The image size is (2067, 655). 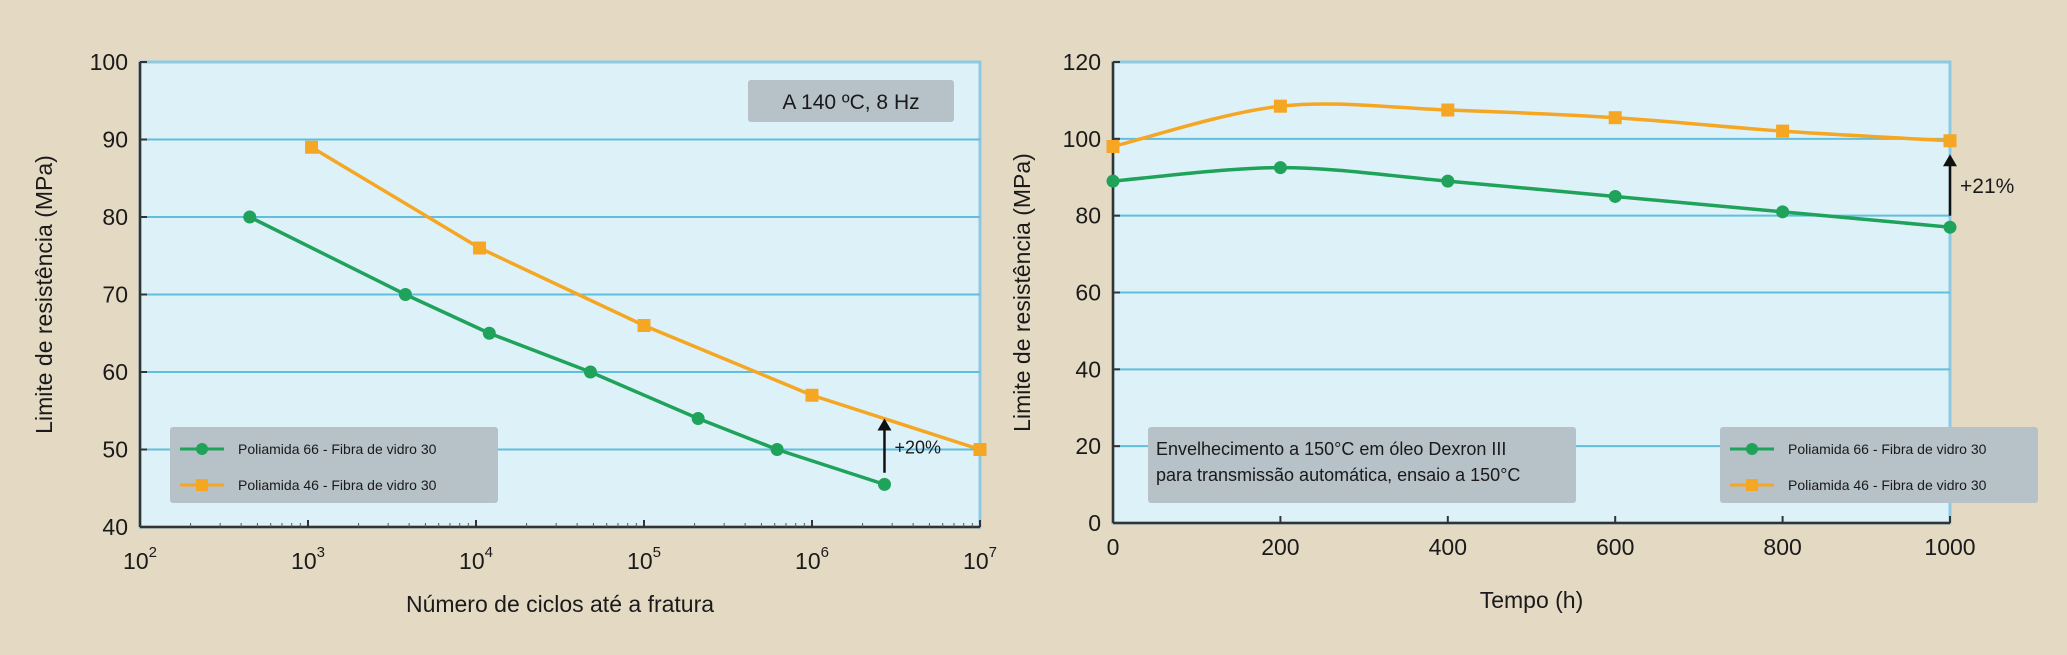 I want to click on x-axis-title: Número de ciclos até a fratura, so click(x=560, y=604).